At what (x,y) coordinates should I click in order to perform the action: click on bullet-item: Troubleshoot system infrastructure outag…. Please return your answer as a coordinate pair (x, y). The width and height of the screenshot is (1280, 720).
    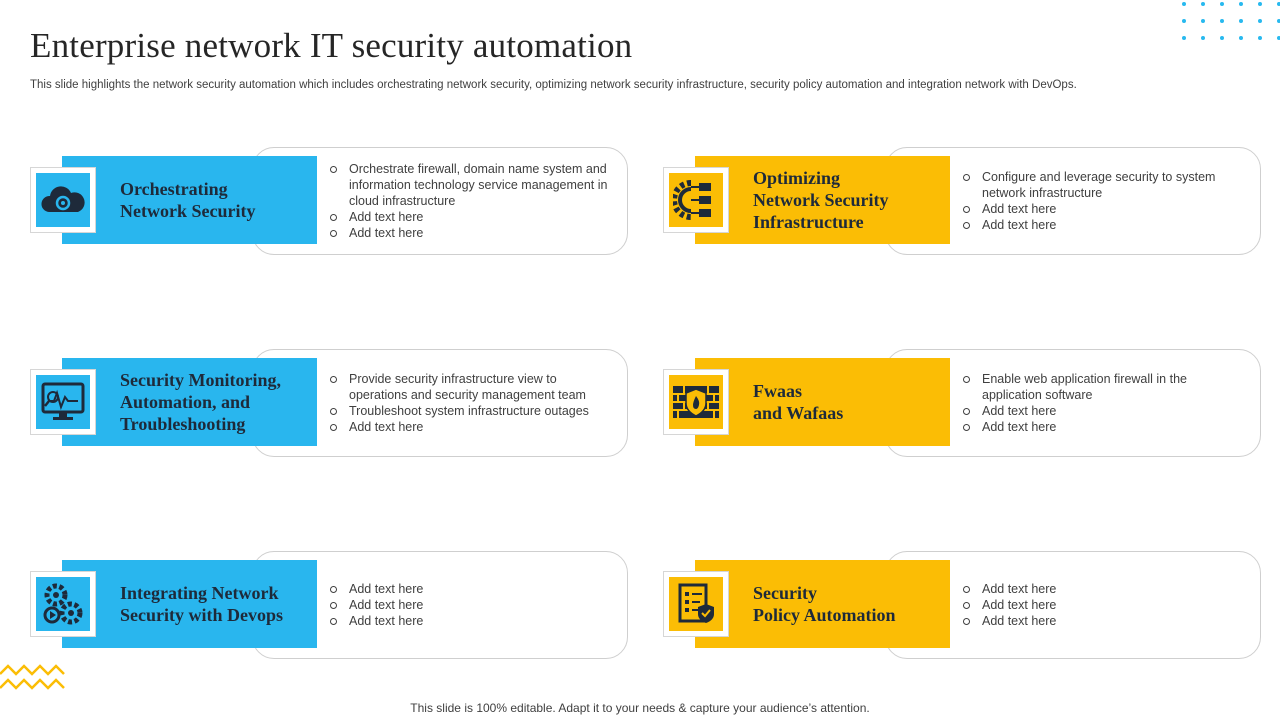
    Looking at the image, I should click on (470, 411).